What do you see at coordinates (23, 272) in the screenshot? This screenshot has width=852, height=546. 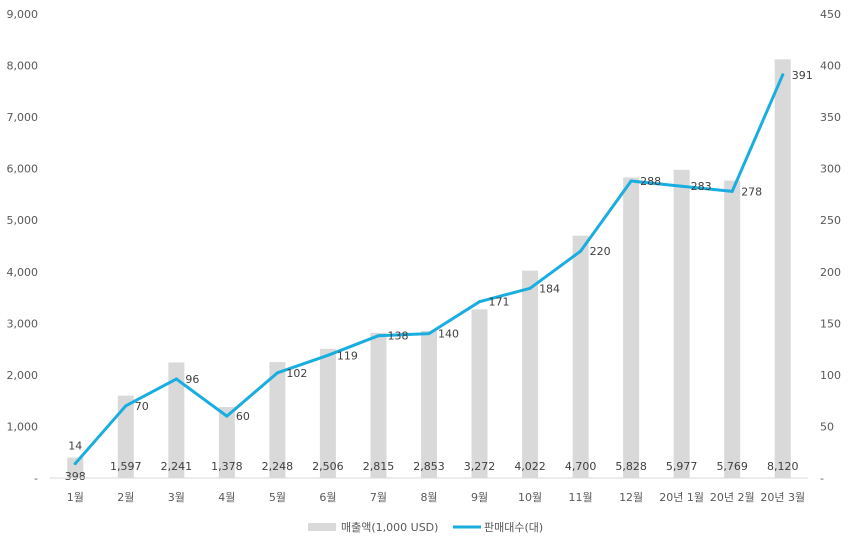 I see `y-left-tick-label-5: 4,000` at bounding box center [23, 272].